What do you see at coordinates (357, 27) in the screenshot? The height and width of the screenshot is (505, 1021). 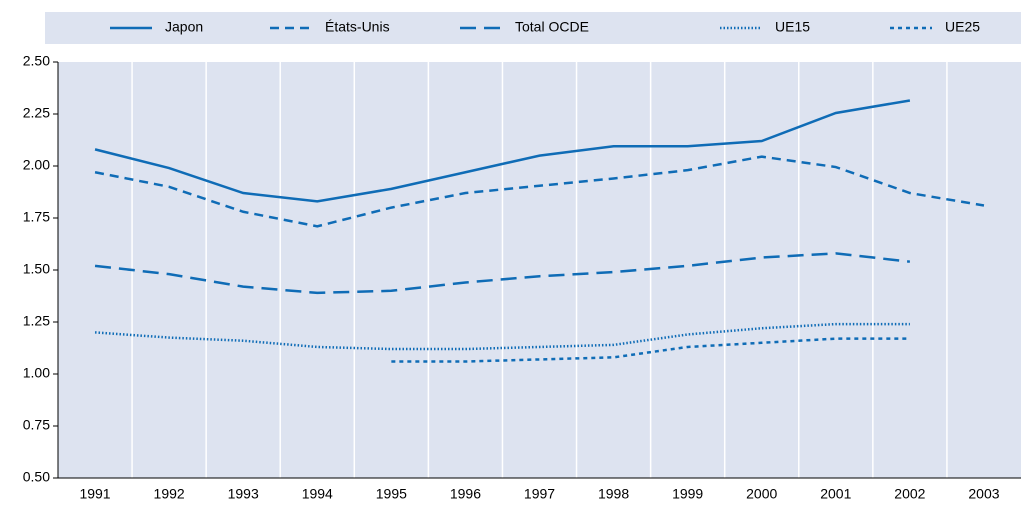 I see `legend-label: États-Unis` at bounding box center [357, 27].